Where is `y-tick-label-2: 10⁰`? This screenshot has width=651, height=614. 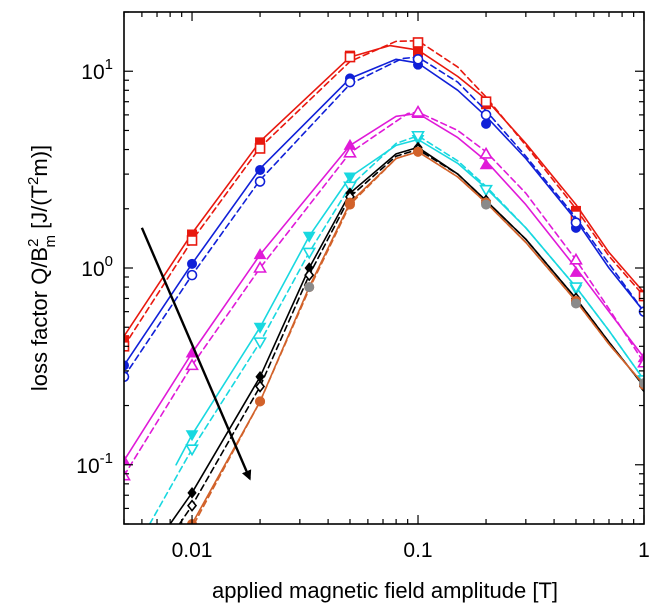 y-tick-label-2: 10⁰ is located at coordinates (97, 267).